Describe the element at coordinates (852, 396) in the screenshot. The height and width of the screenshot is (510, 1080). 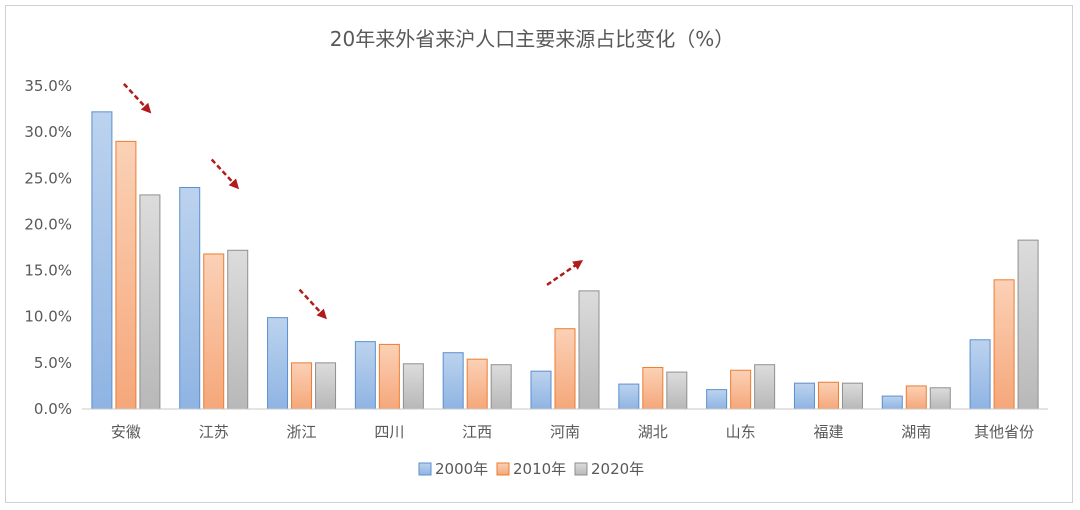
I see `bar-2020年-福建` at that location.